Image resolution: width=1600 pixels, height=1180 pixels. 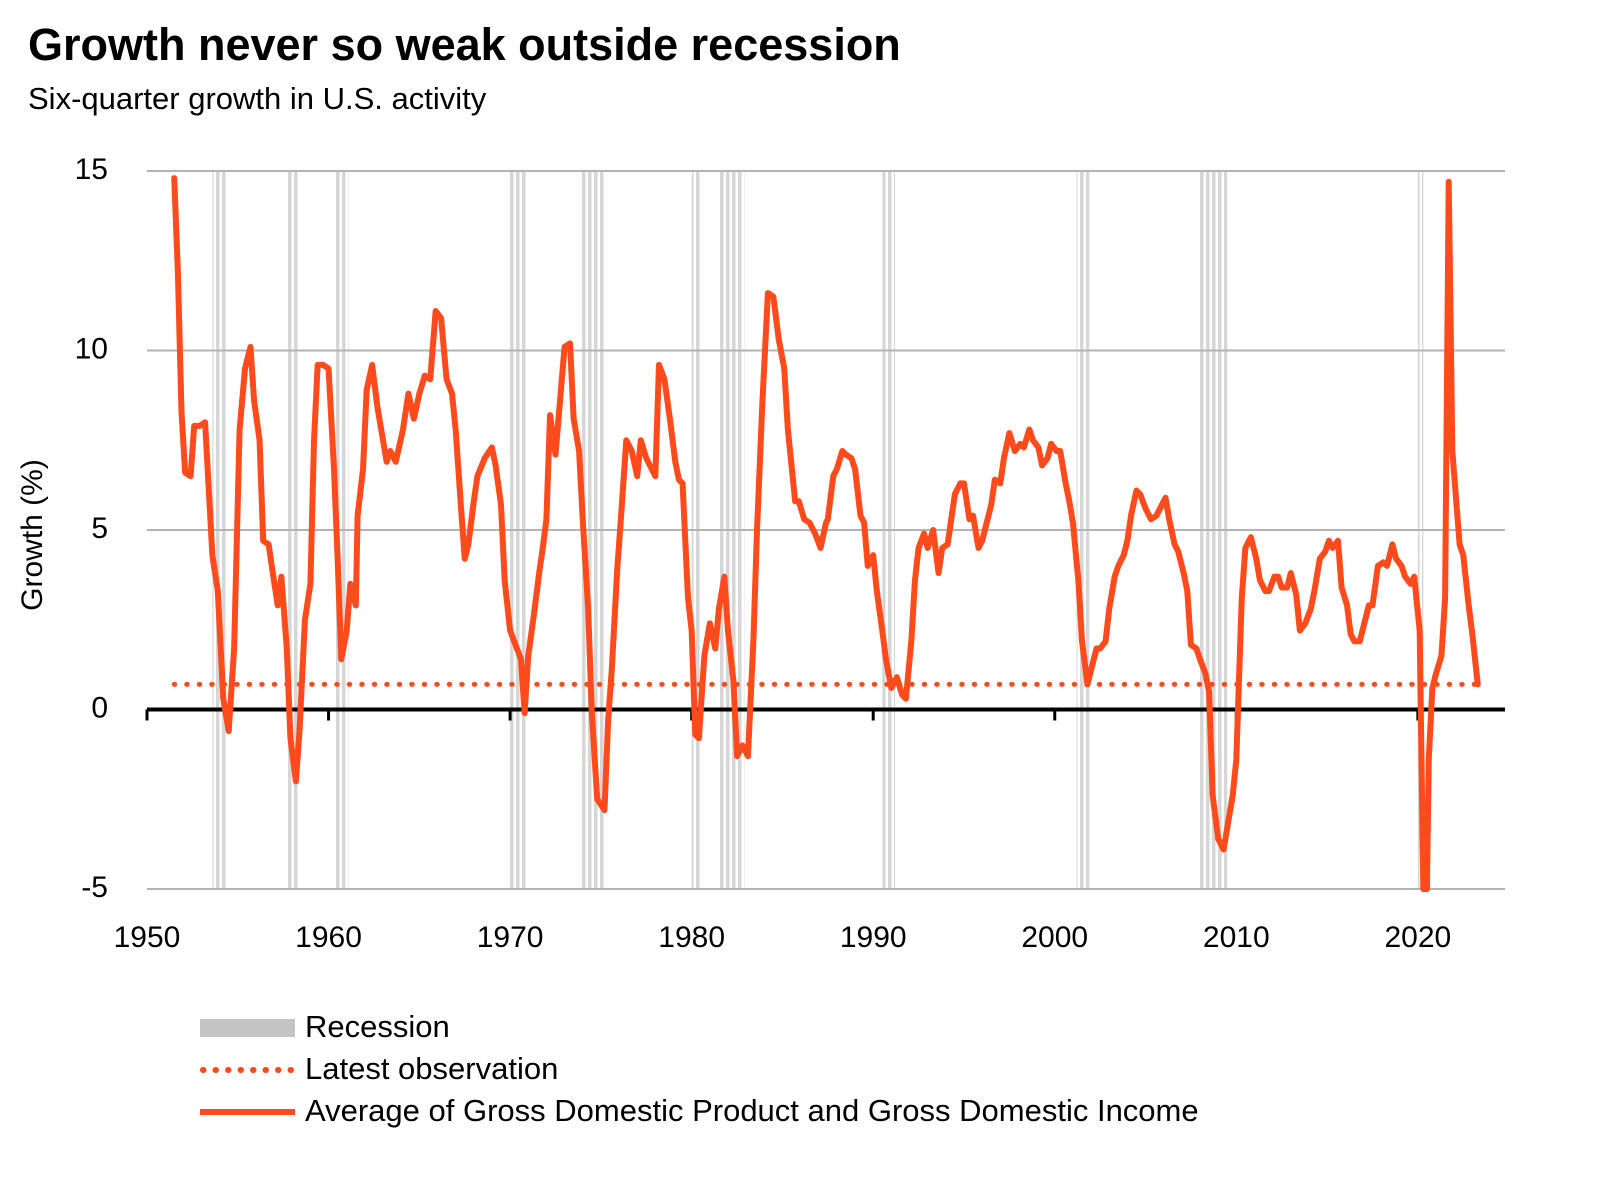 What do you see at coordinates (464, 44) in the screenshot?
I see `chart-title: Growth never so weak outside recession` at bounding box center [464, 44].